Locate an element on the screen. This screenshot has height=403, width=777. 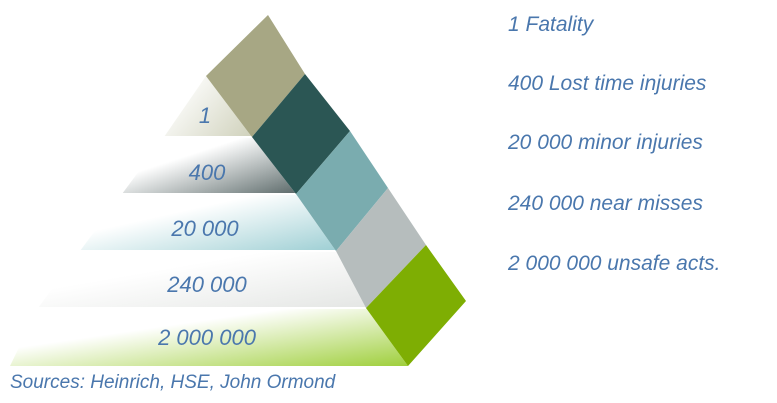
tier-3-front-face is located at coordinates (208, 222).